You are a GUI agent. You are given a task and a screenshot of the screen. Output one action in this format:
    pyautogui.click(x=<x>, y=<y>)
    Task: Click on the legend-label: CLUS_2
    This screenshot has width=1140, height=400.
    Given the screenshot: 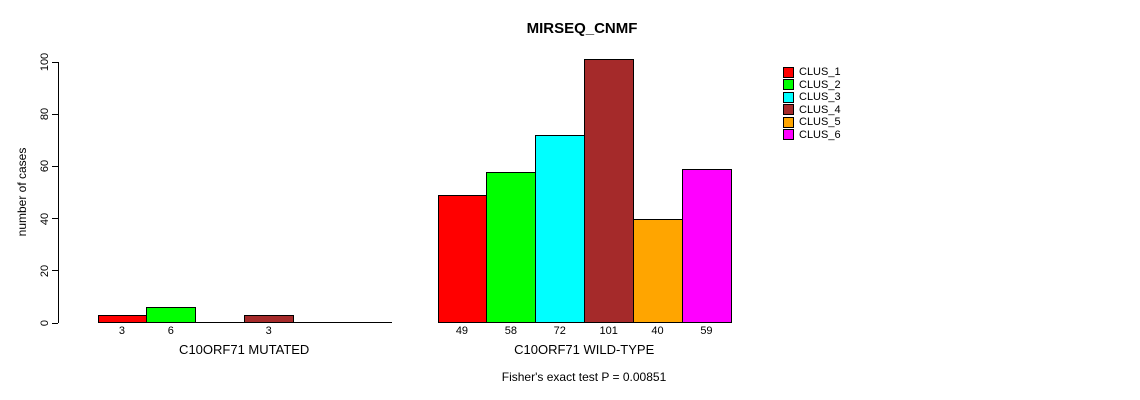 What is the action you would take?
    pyautogui.click(x=820, y=84)
    